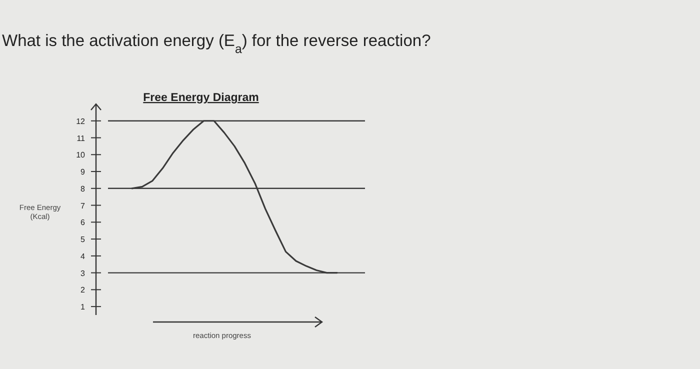 This screenshot has width=700, height=369. I want to click on chart-subtitle: Free Energy Diagram, so click(201, 98).